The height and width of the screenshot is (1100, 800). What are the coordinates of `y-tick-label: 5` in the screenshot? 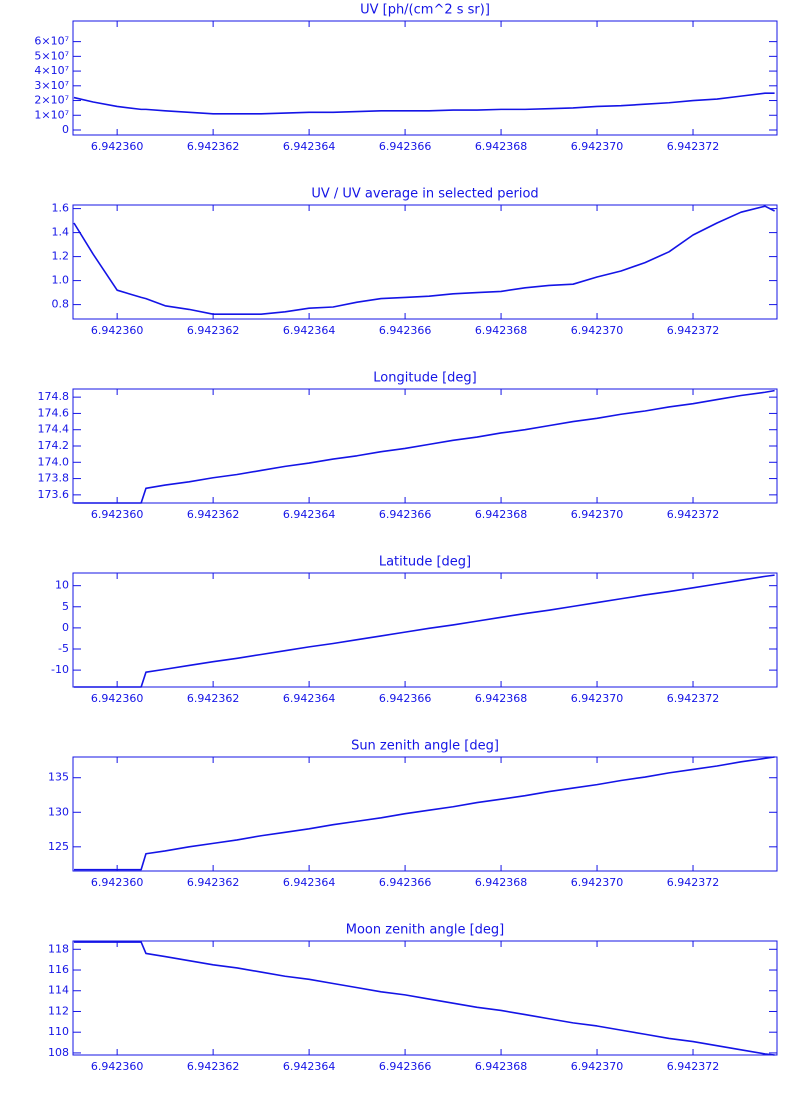 It's located at (65, 606).